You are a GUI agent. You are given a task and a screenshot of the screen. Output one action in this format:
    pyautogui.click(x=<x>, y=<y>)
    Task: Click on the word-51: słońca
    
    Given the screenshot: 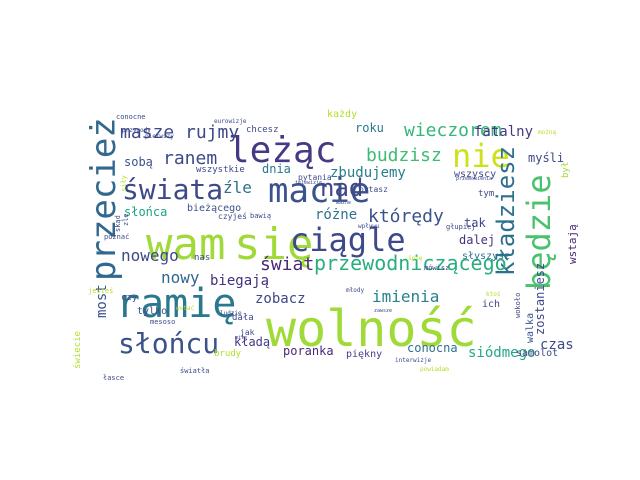 What is the action you would take?
    pyautogui.click(x=145, y=212)
    